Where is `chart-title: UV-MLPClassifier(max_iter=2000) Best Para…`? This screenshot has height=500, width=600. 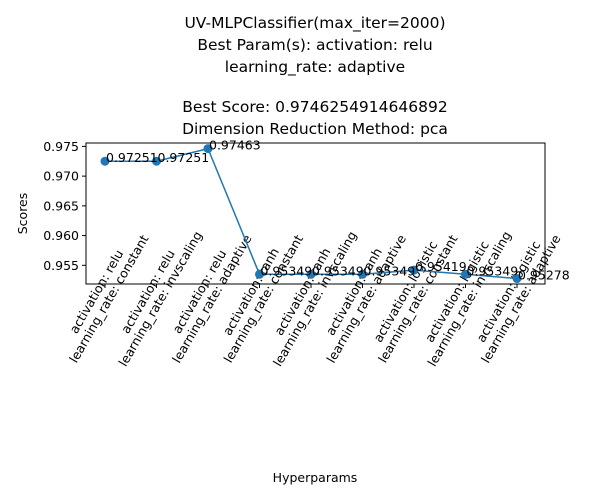
chart-title: UV-MLPClassifier(max_iter=2000) Best Para… is located at coordinates (315, 76).